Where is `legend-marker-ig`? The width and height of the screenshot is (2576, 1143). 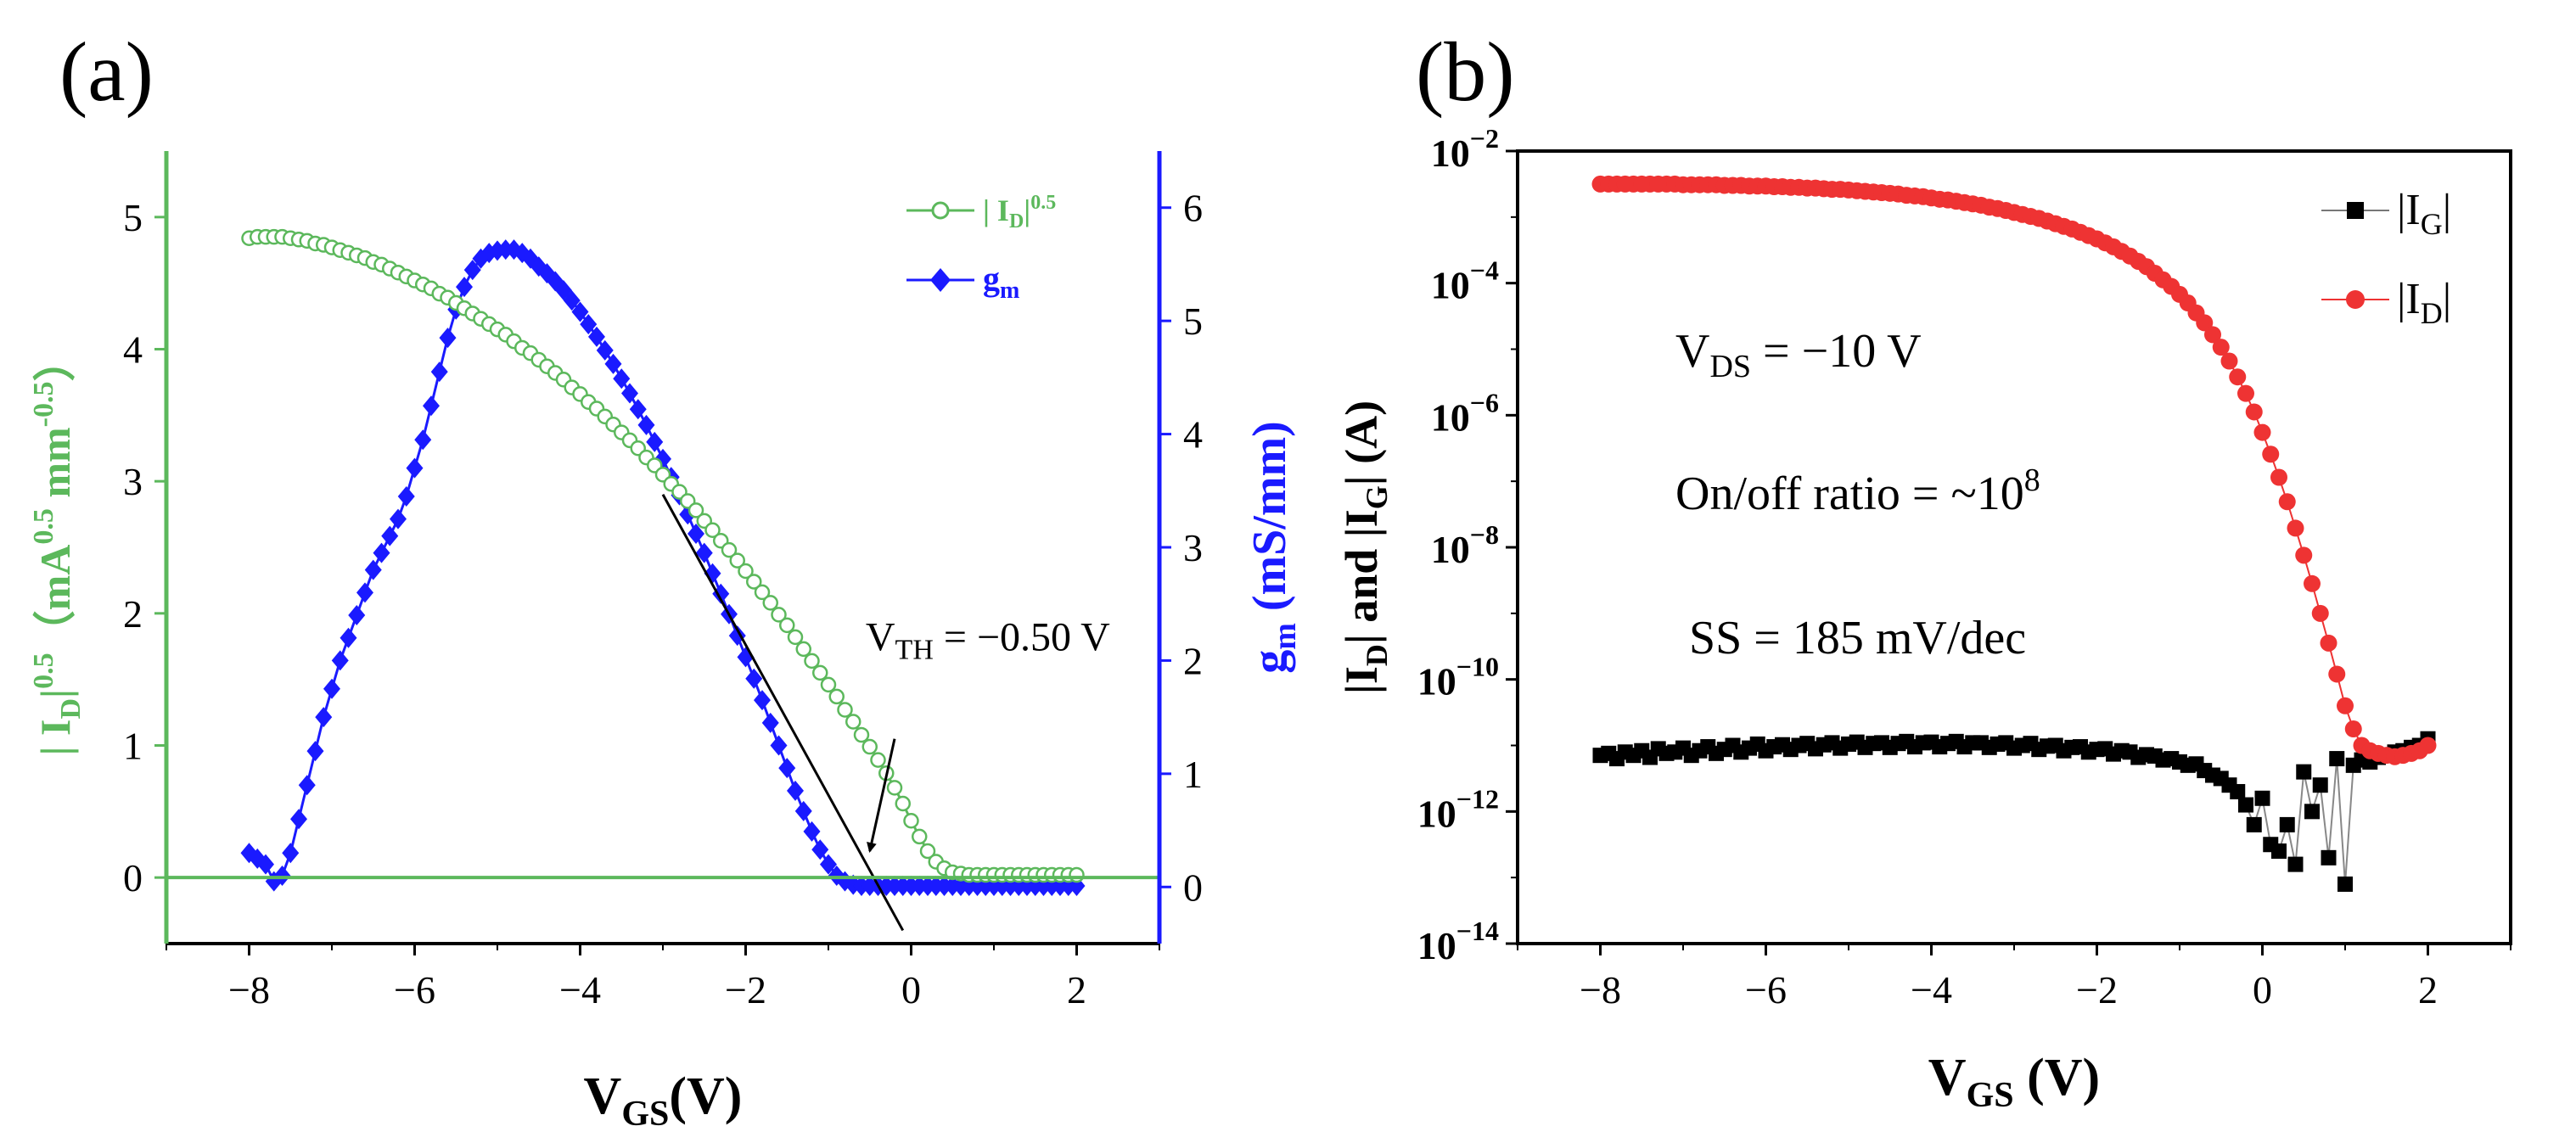 legend-marker-ig is located at coordinates (2355, 211).